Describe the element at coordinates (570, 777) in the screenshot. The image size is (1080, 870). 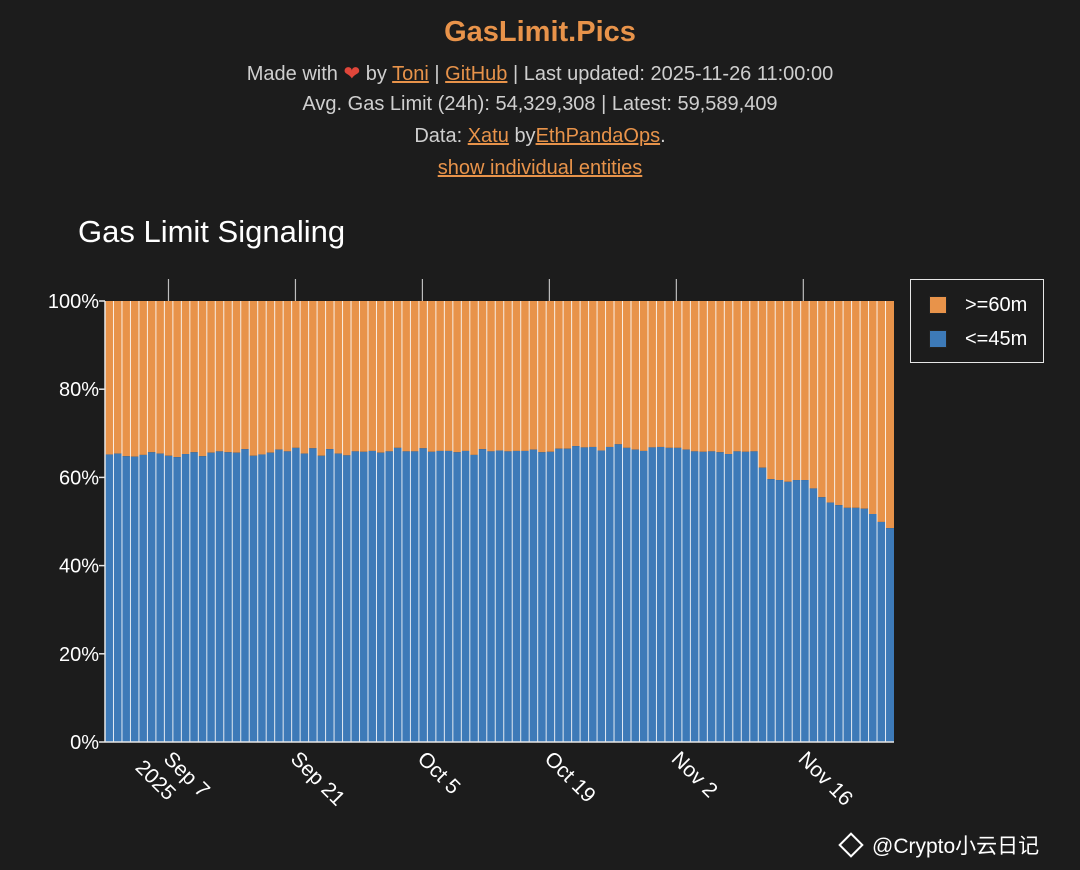
I see `x-tick-label: Oct 19` at that location.